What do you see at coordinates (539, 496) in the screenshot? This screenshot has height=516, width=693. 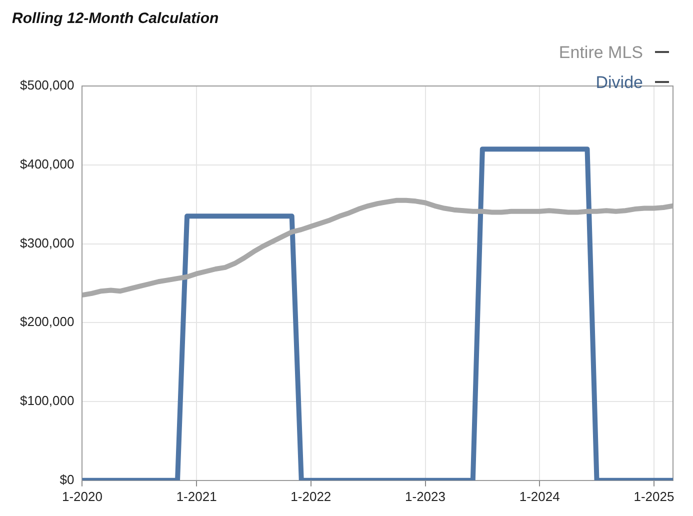 I see `x-tick-label: 1-2024` at bounding box center [539, 496].